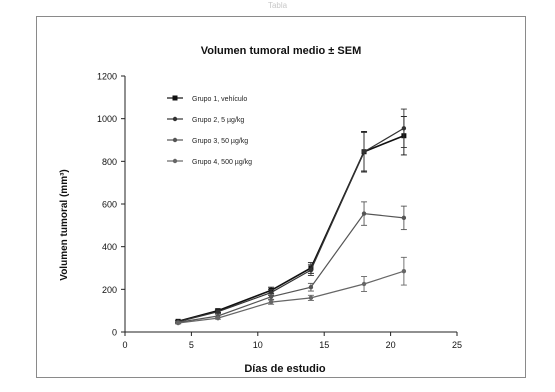 The height and width of the screenshot is (392, 555). I want to click on y-tick-label: 600, so click(109, 205).